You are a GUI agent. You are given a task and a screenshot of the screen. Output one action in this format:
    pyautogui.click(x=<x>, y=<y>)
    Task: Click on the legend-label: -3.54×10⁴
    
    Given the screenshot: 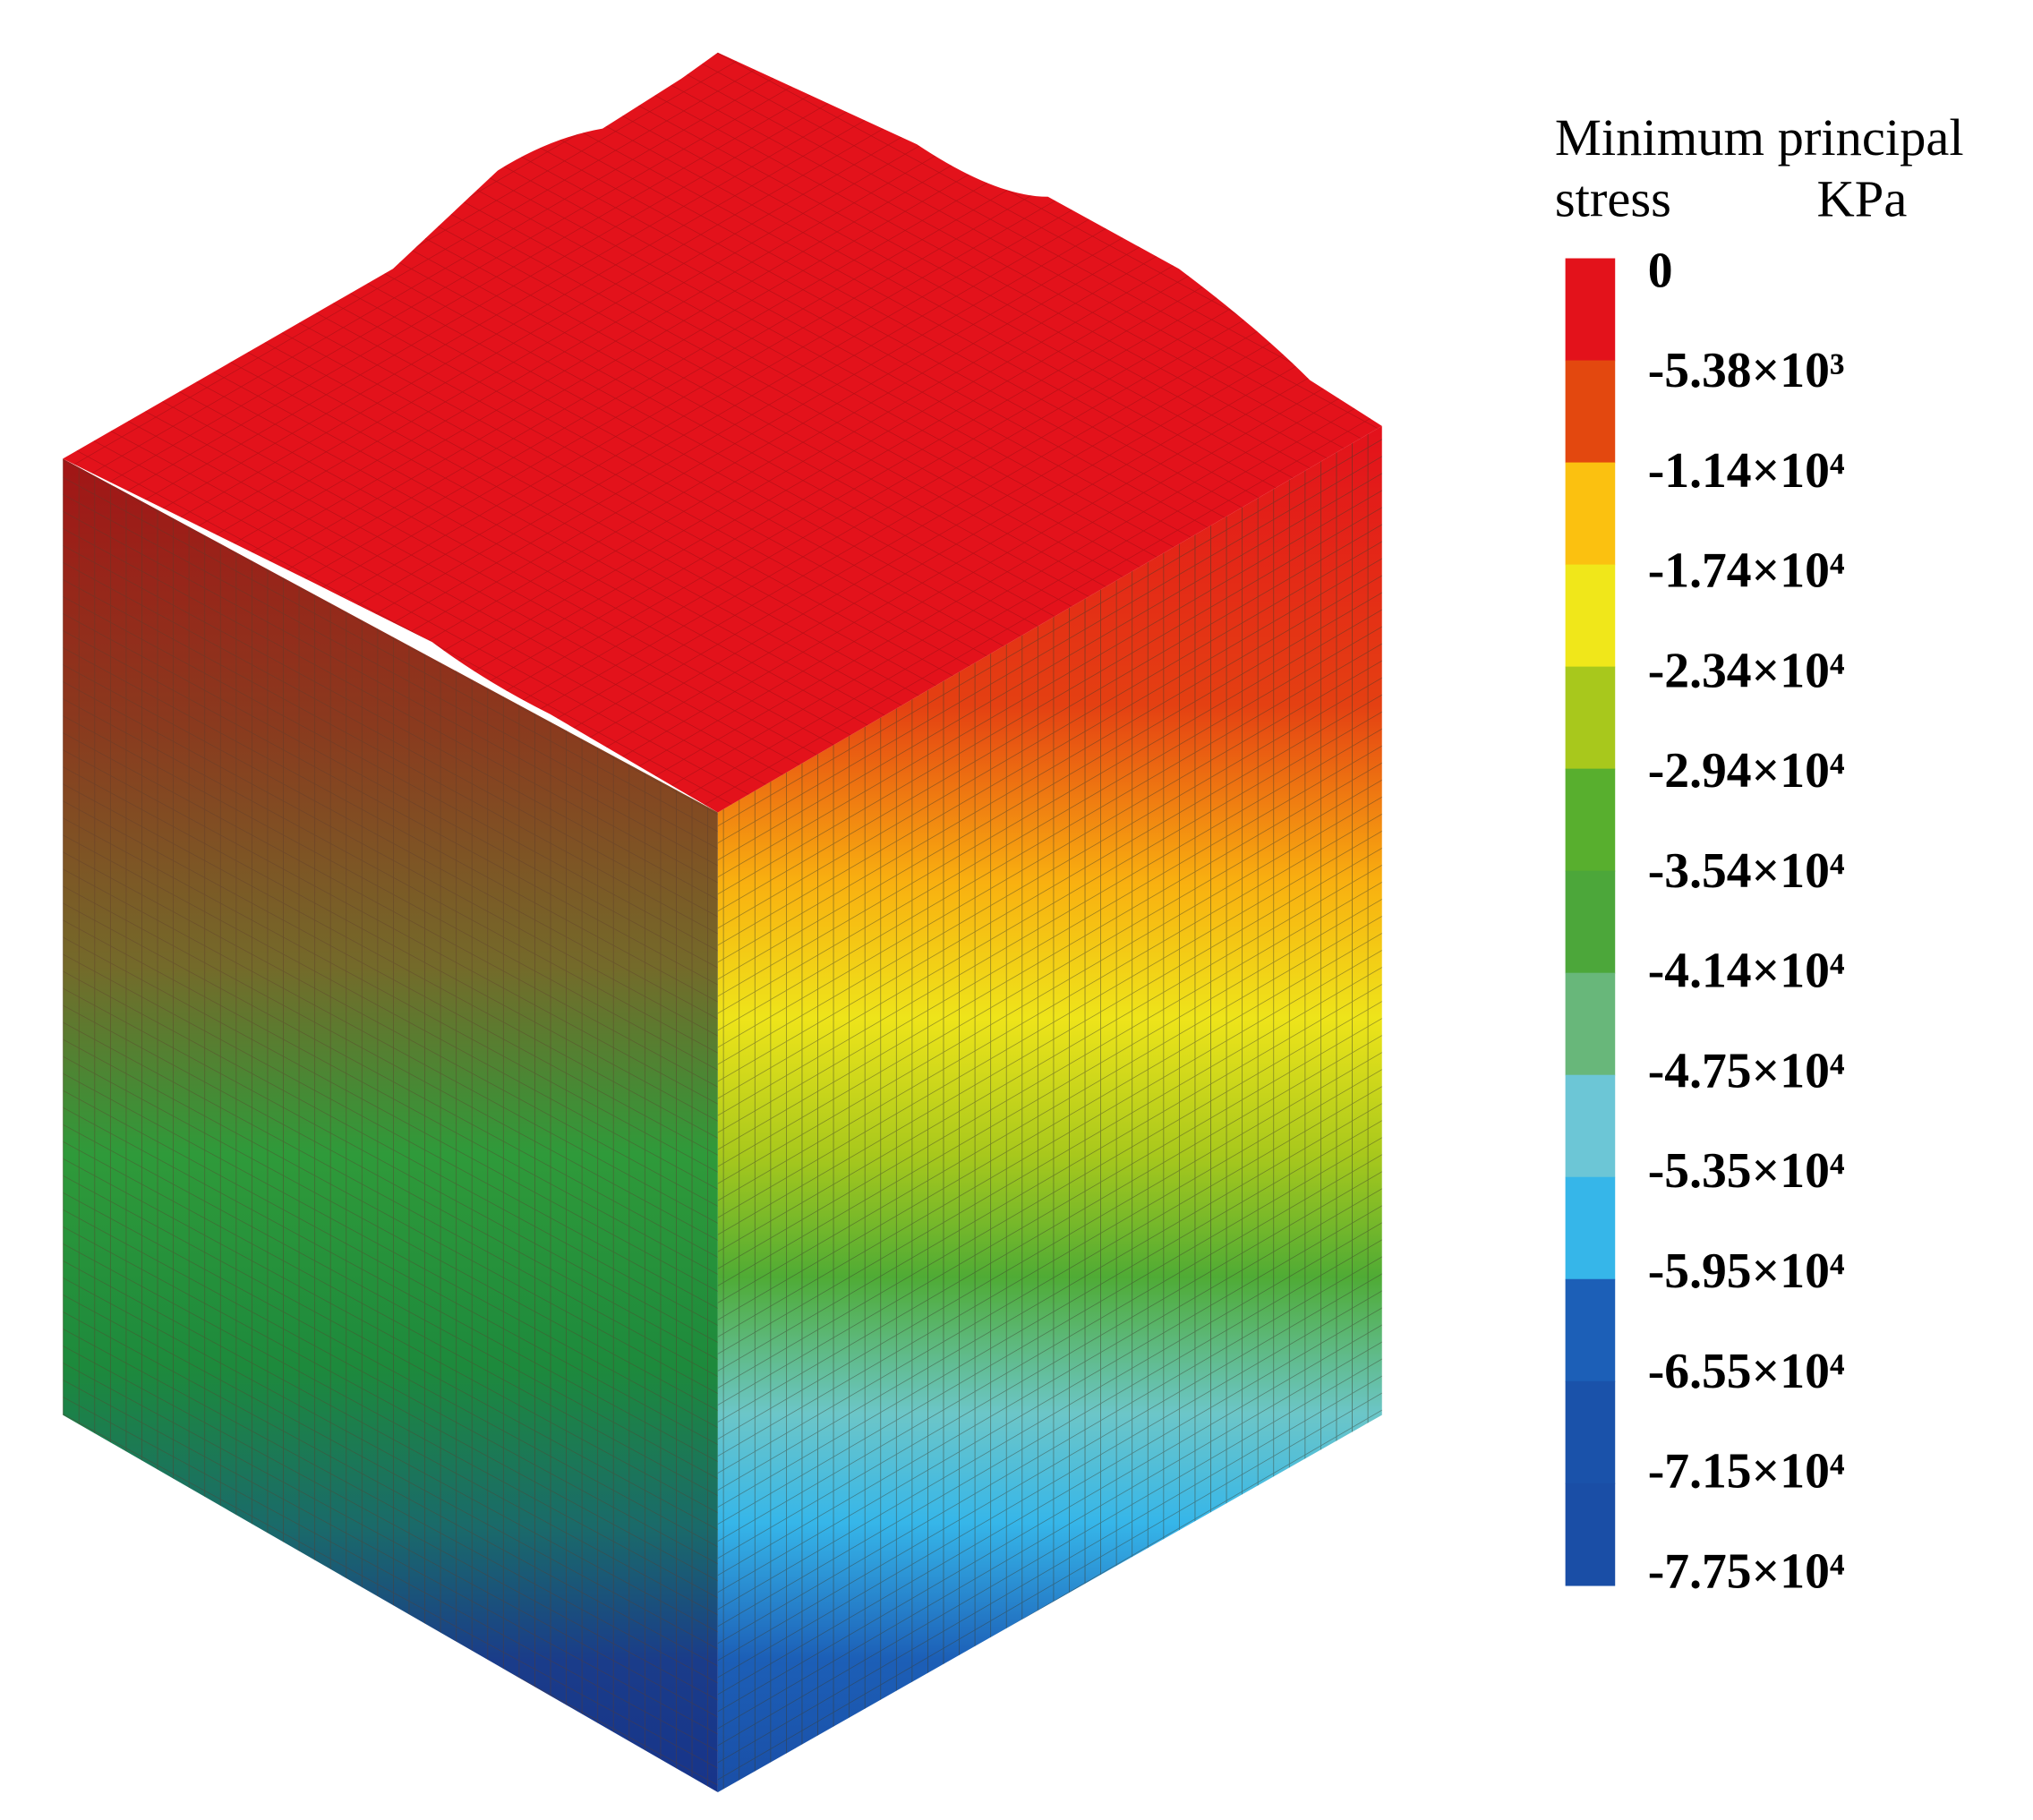 What is the action you would take?
    pyautogui.click(x=1746, y=871)
    